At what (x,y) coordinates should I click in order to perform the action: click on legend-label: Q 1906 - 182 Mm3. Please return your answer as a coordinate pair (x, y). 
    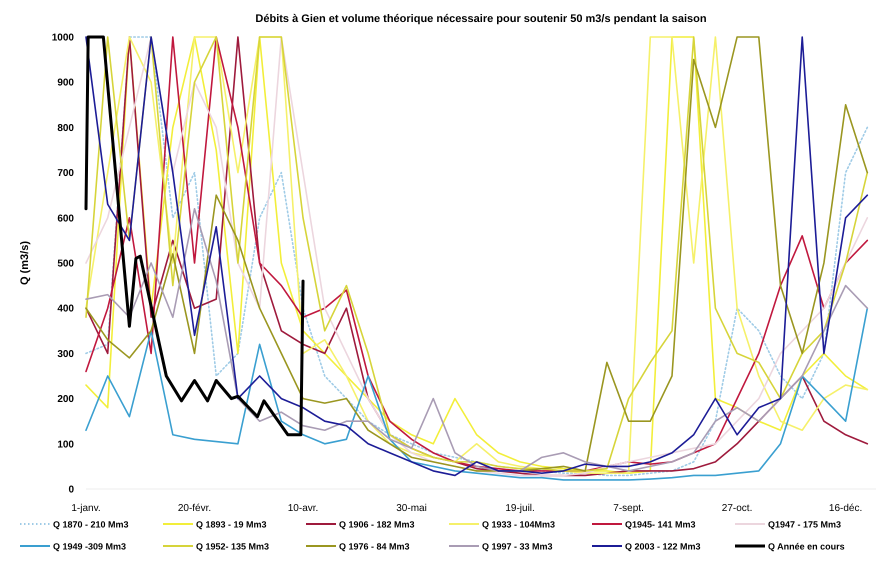
    Looking at the image, I should click on (377, 525).